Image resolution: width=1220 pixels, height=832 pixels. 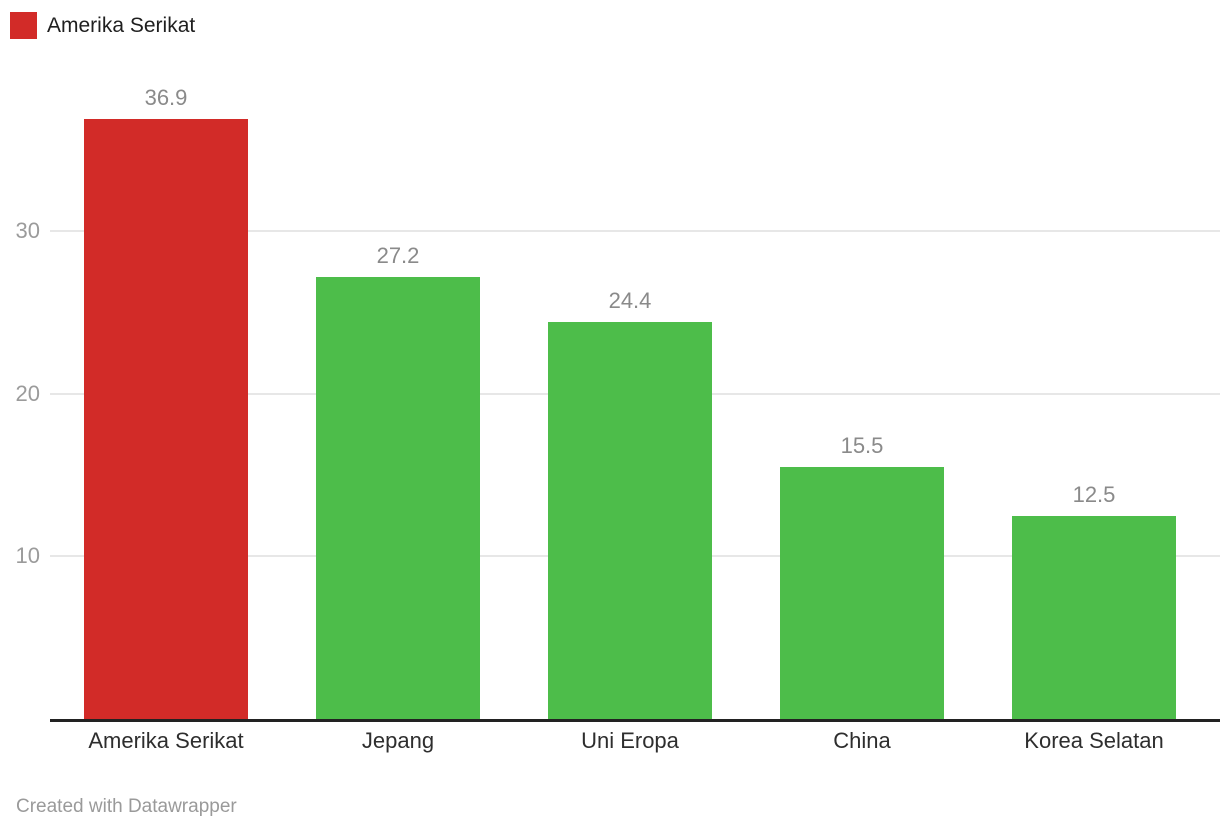 I want to click on category-label: Korea Selatan, so click(x=1094, y=740).